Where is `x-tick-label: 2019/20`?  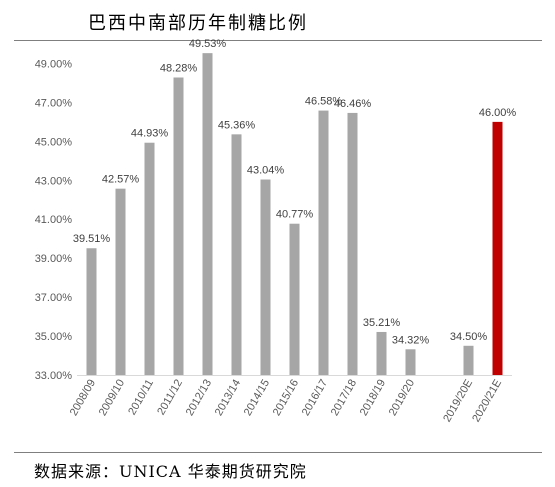
x-tick-label: 2019/20 is located at coordinates (402, 398).